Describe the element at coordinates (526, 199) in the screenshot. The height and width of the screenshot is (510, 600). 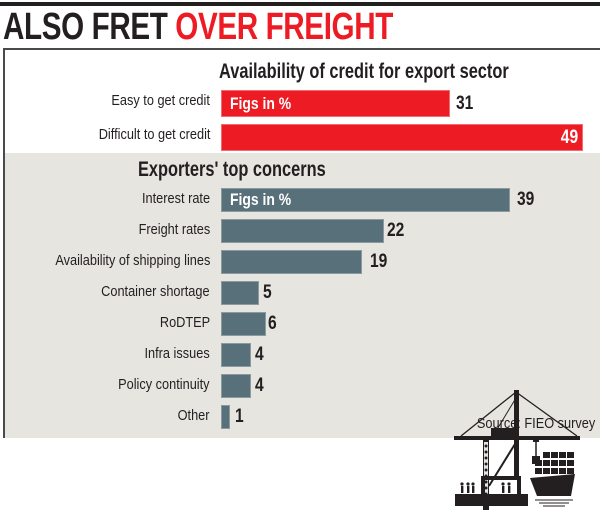
I see `concern-value-interest: 39` at that location.